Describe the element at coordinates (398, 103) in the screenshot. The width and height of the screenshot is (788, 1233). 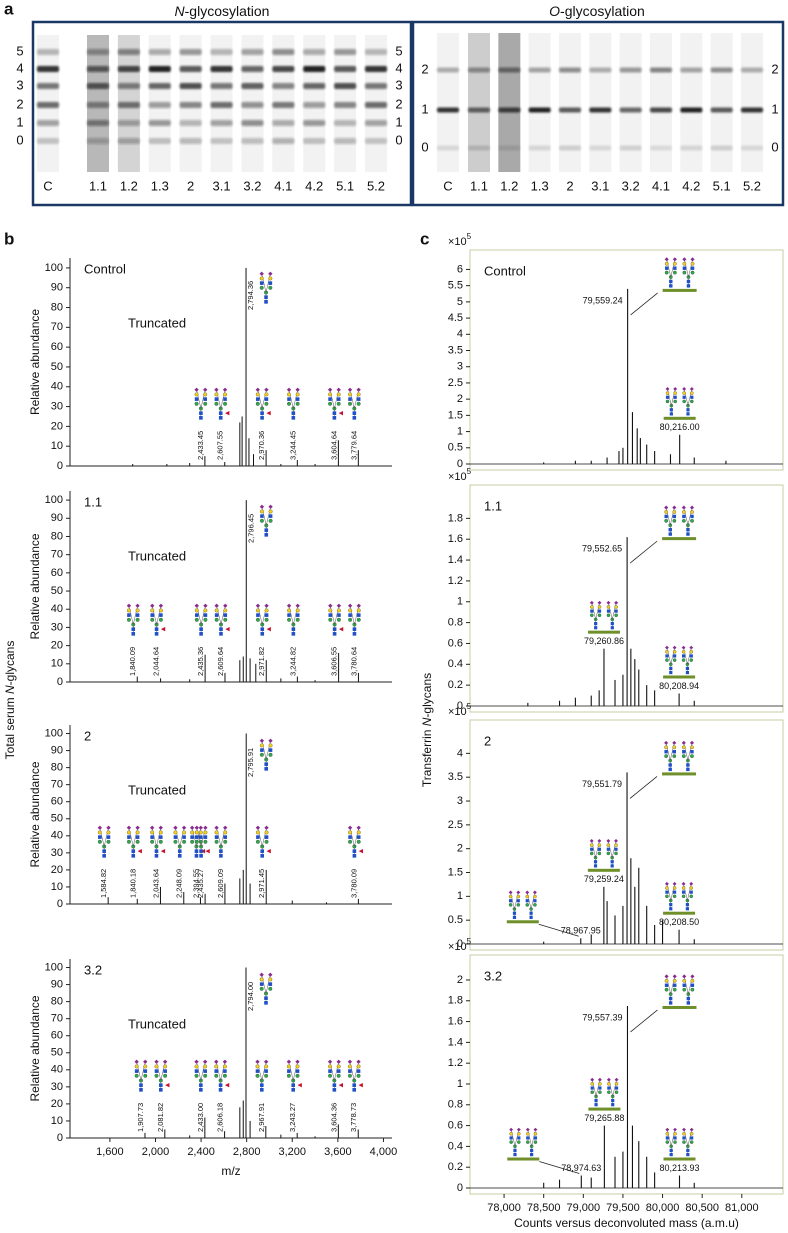
I see `band-label: 2` at that location.